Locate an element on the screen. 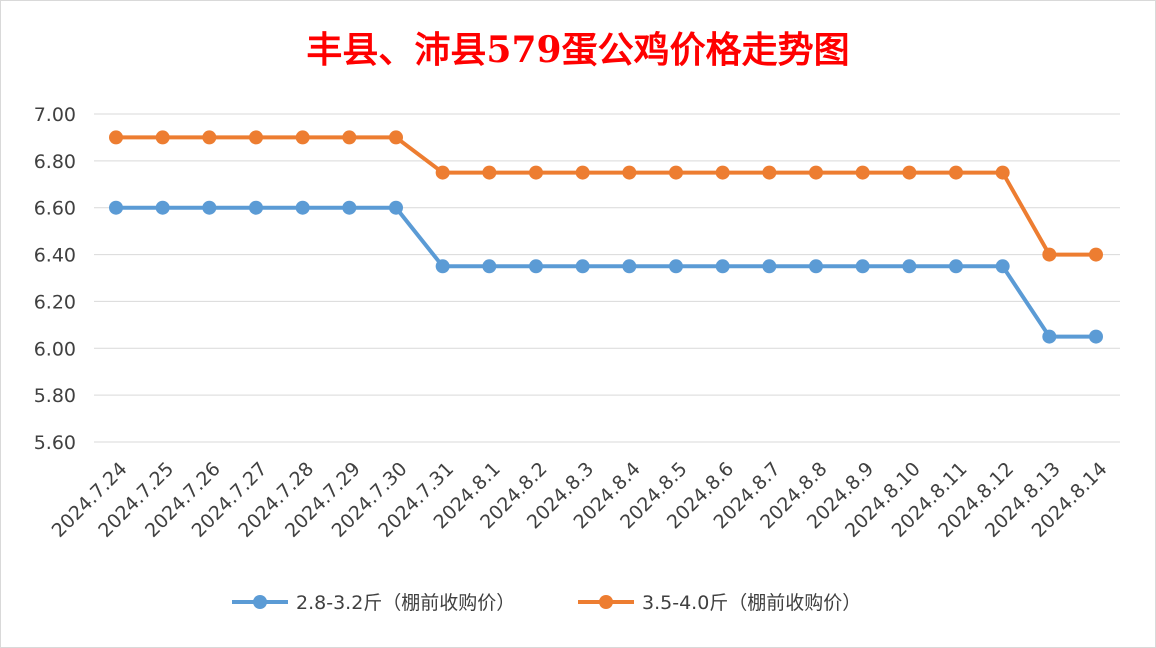 The image size is (1156, 648). legend-item-2: 3.5-4.0斤（棚前收购价） is located at coordinates (719, 603).